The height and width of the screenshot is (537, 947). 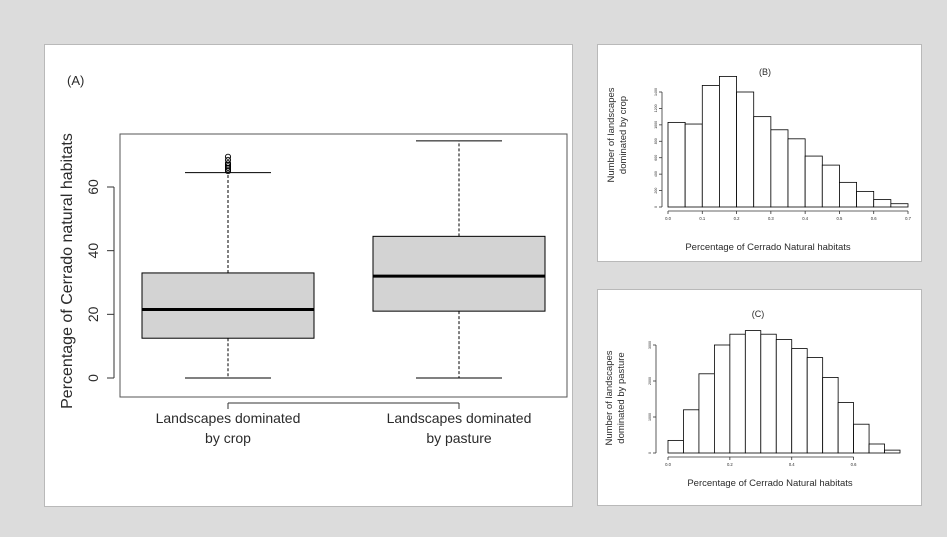 What do you see at coordinates (459, 438) in the screenshot?
I see `x-category-label: by pasture` at bounding box center [459, 438].